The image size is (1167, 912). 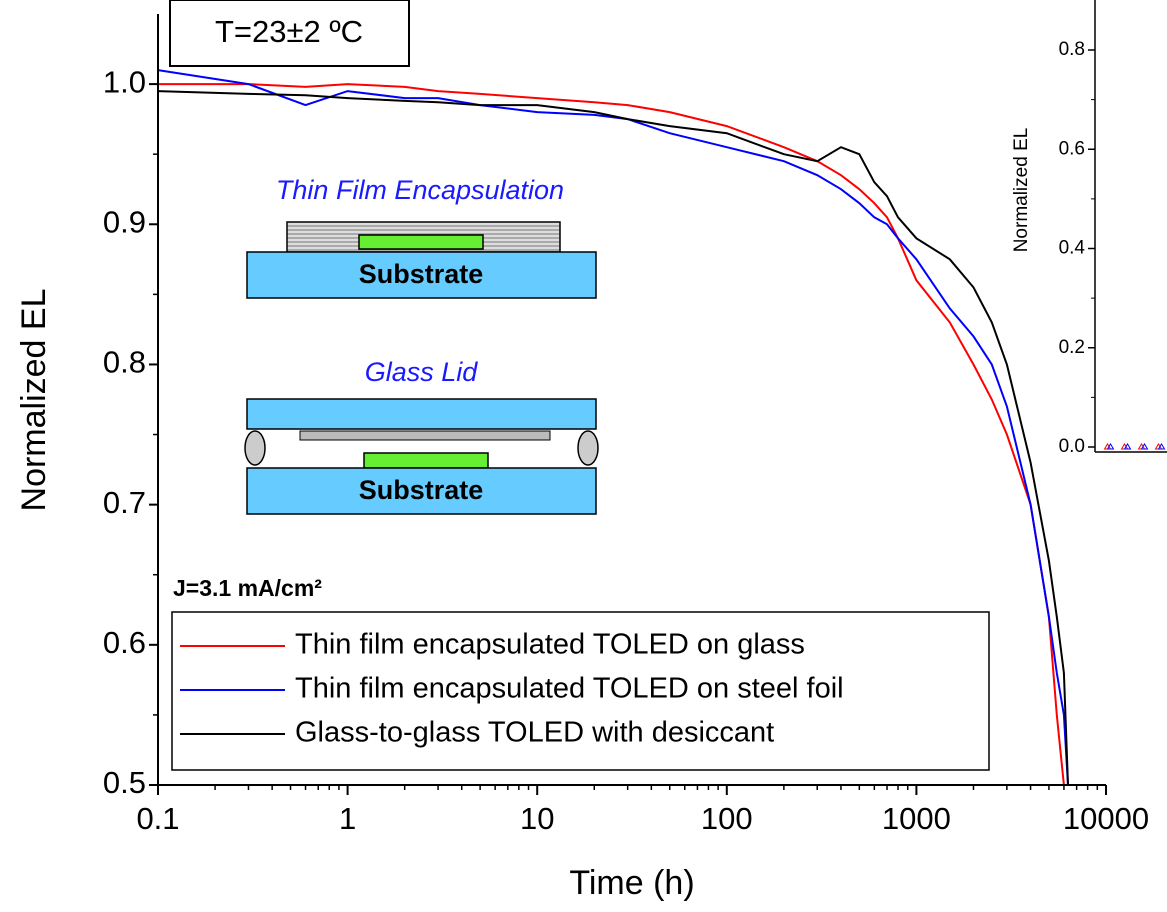 I want to click on inset-y-tick-label: 0.2, so click(x=1072, y=347).